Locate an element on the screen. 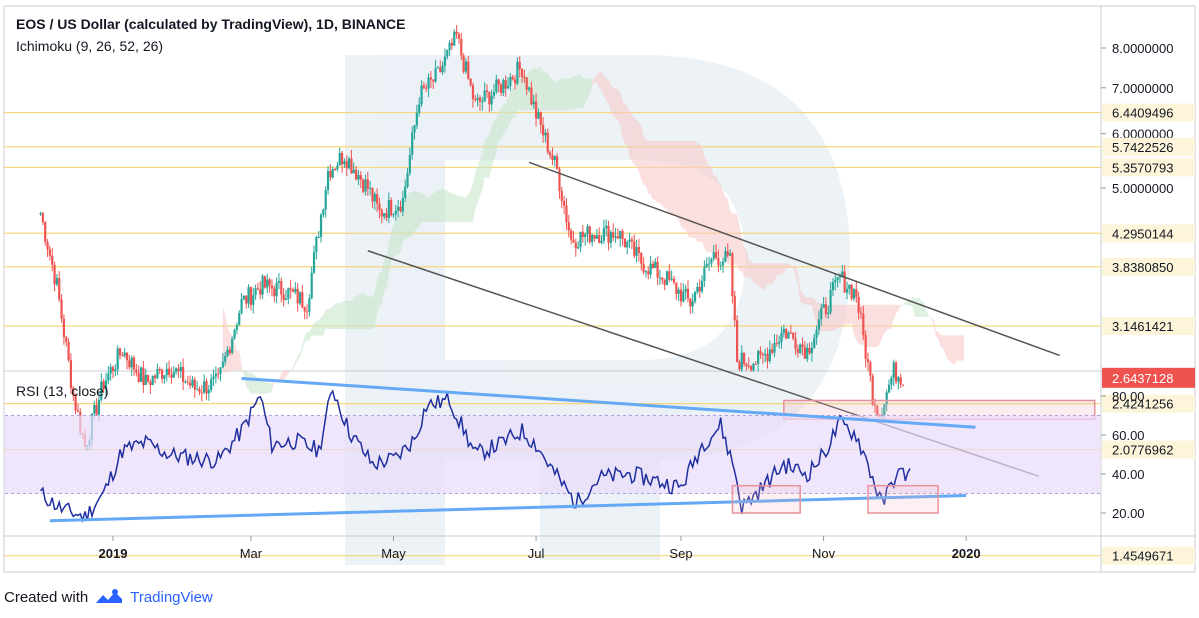 This screenshot has height=618, width=1199. rsi-trendline is located at coordinates (608, 402).